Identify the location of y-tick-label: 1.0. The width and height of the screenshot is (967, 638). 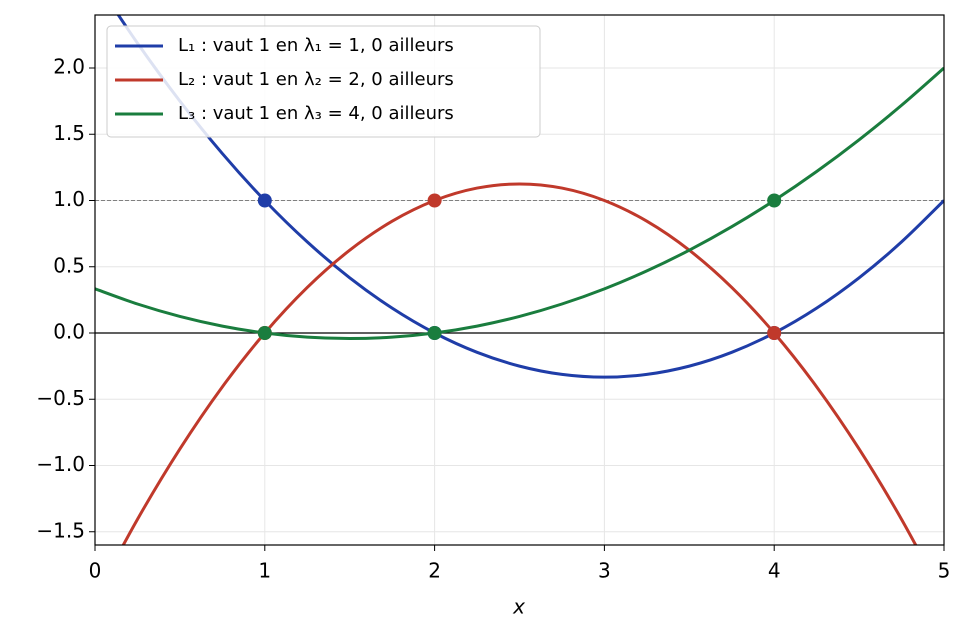
(69, 199).